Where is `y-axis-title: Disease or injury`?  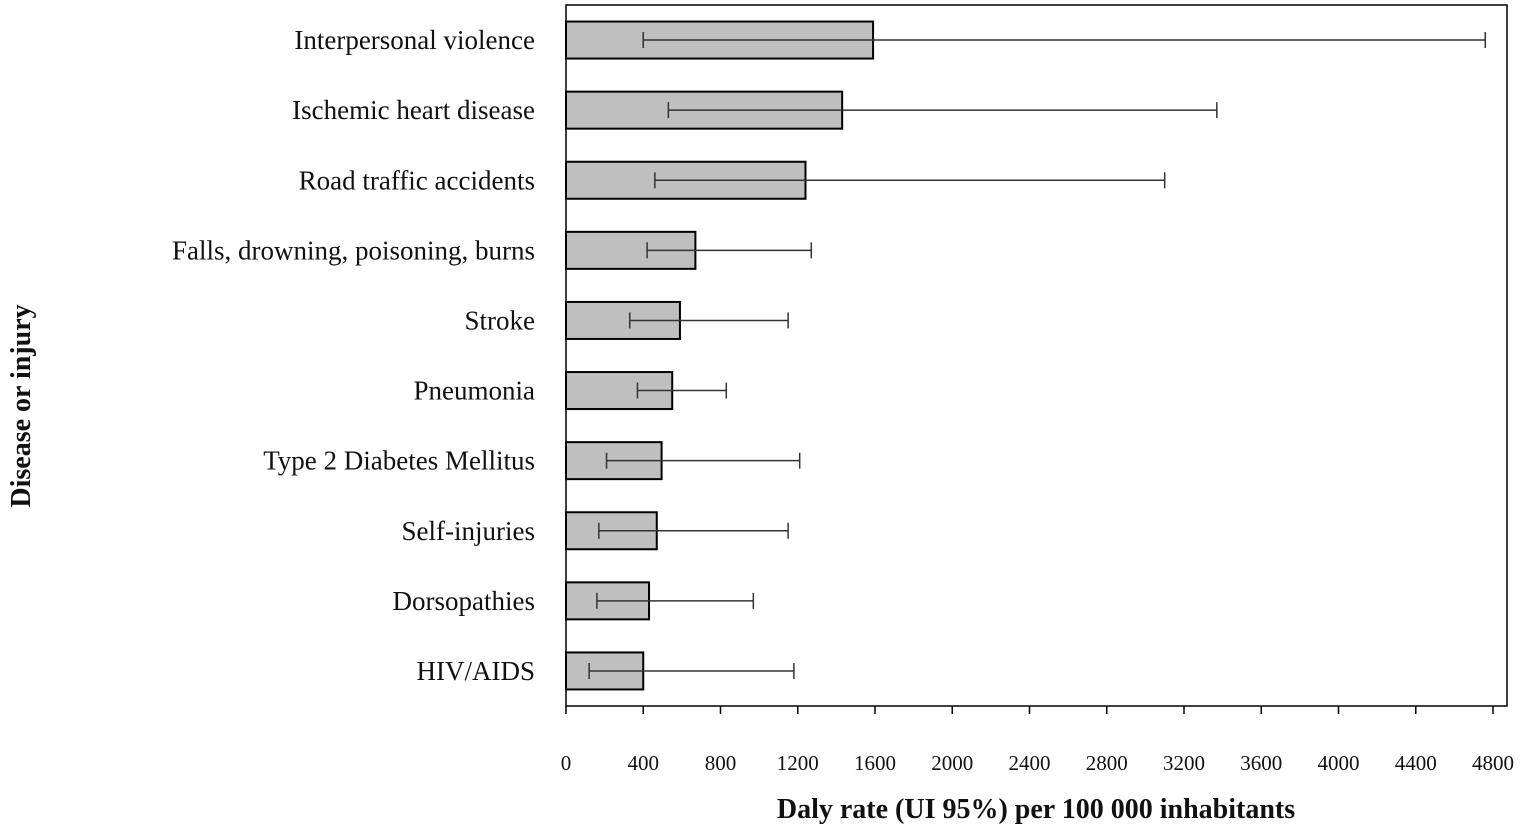
y-axis-title: Disease or injury is located at coordinates (21, 405).